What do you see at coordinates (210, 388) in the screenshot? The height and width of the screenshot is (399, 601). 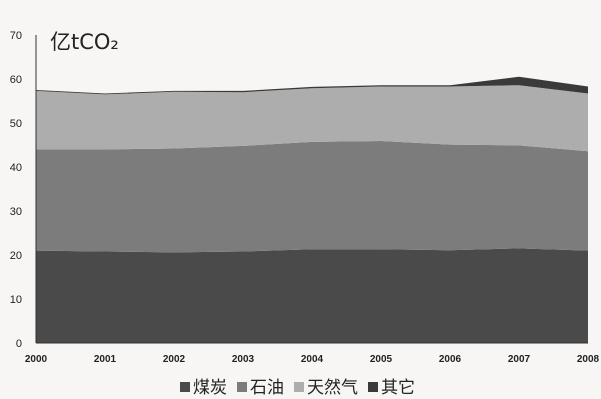 I see `legend-label: 煤炭` at bounding box center [210, 388].